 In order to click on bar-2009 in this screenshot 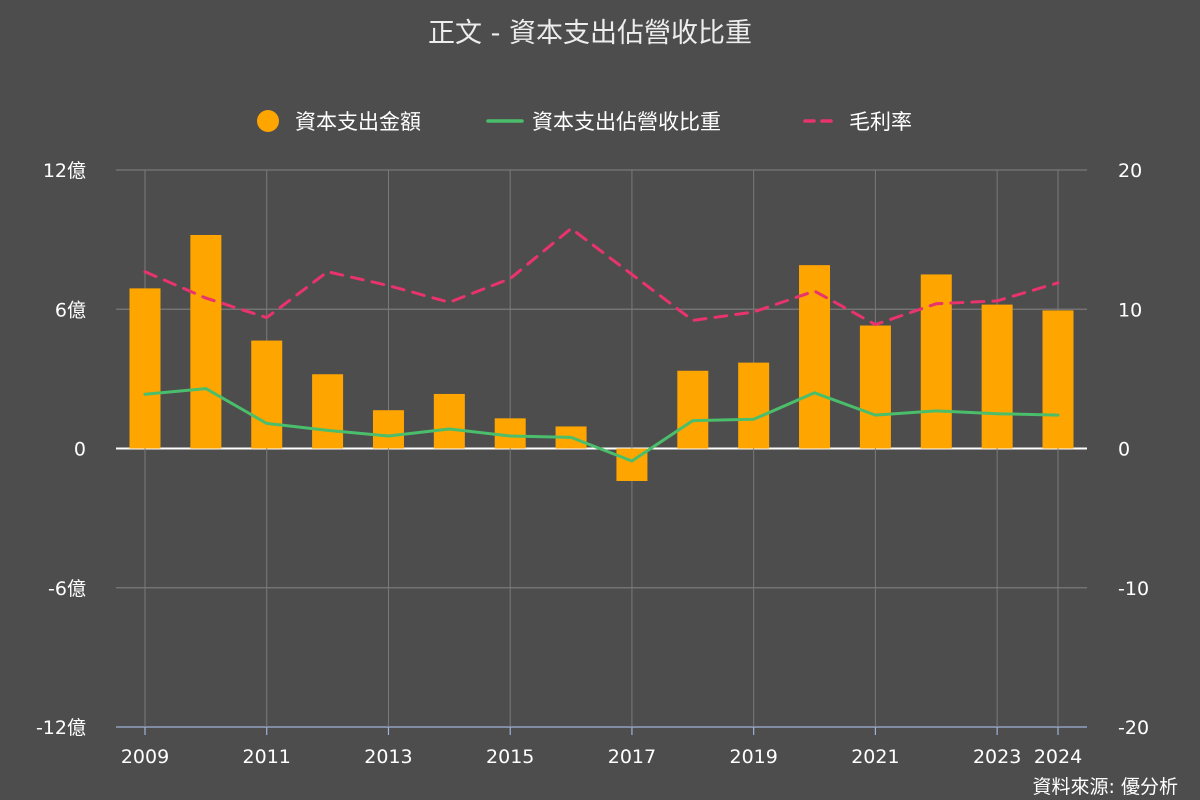, I will do `click(145, 368)`.